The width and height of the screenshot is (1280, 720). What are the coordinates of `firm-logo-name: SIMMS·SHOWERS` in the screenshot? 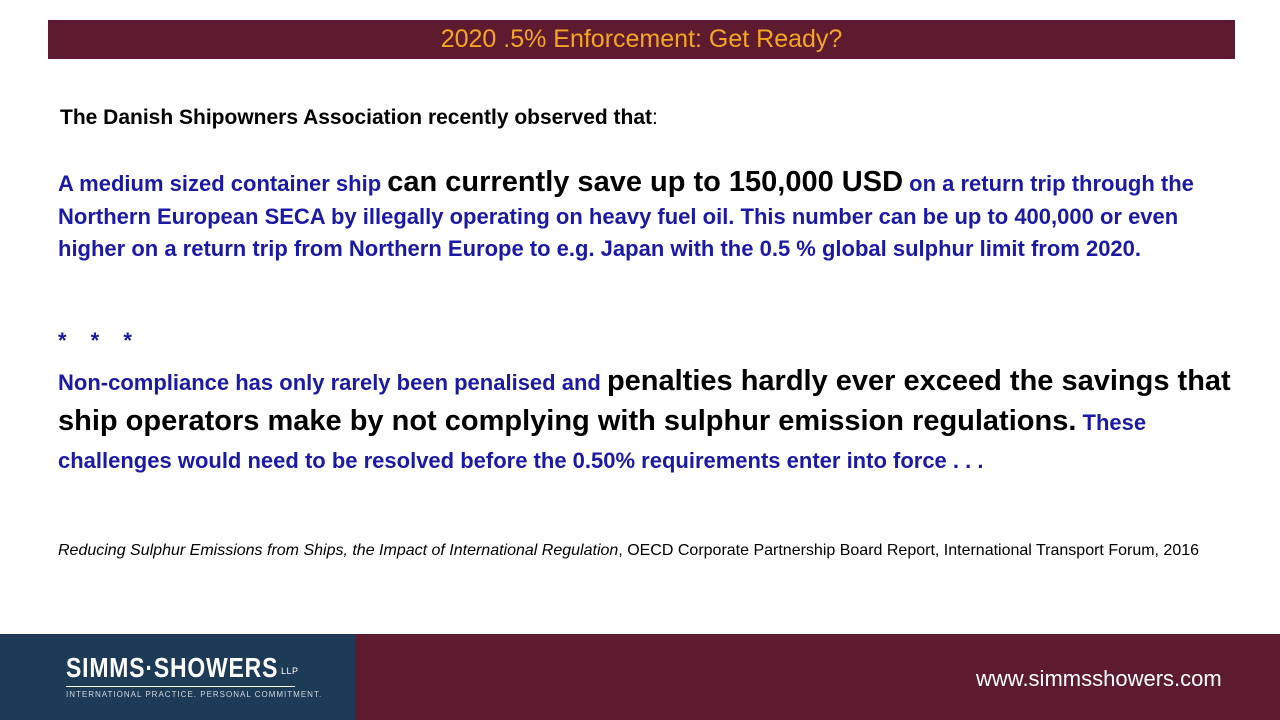 It's located at (172, 667).